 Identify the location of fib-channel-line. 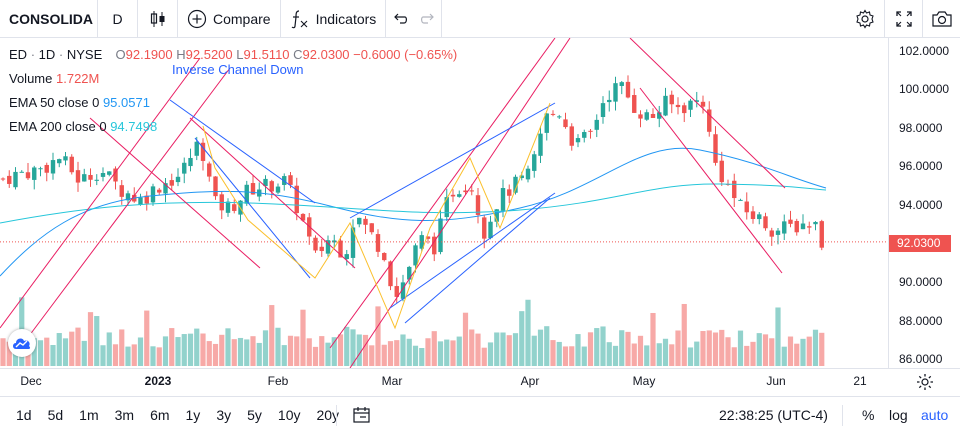
(100, 193).